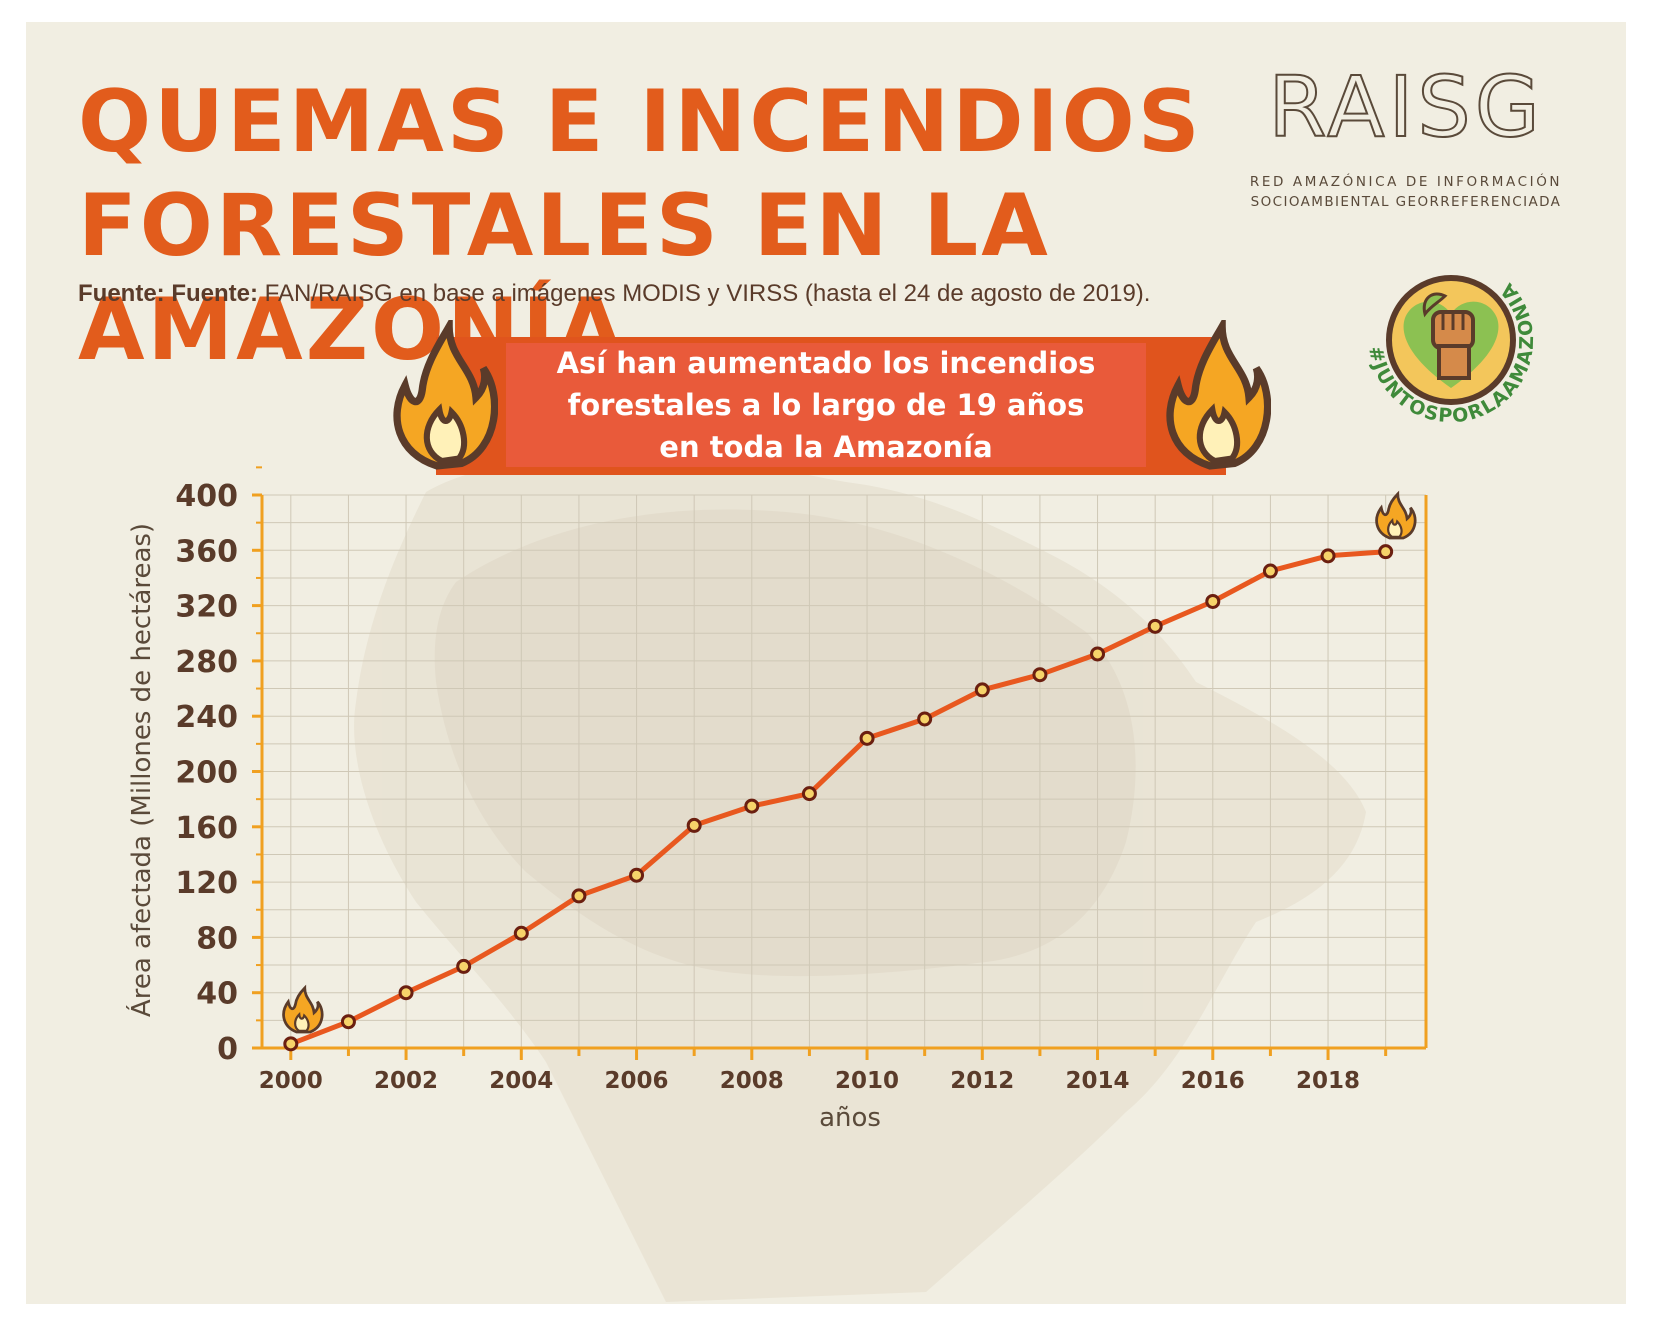  What do you see at coordinates (1213, 1081) in the screenshot?
I see `x-tick-label: 2016` at bounding box center [1213, 1081].